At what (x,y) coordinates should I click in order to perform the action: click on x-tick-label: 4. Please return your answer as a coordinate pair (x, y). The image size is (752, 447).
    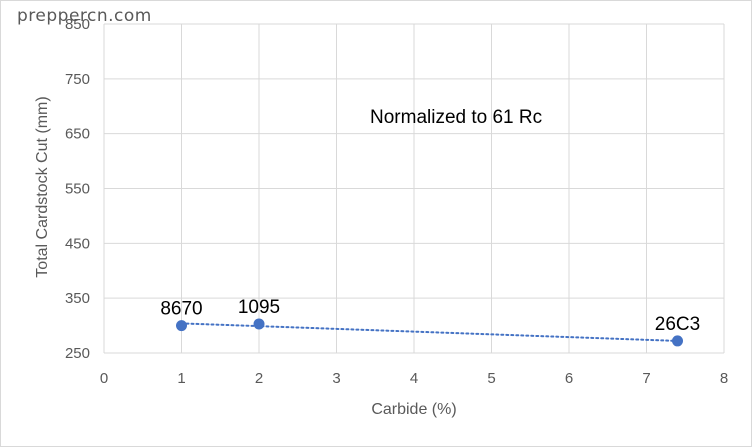
    Looking at the image, I should click on (414, 378).